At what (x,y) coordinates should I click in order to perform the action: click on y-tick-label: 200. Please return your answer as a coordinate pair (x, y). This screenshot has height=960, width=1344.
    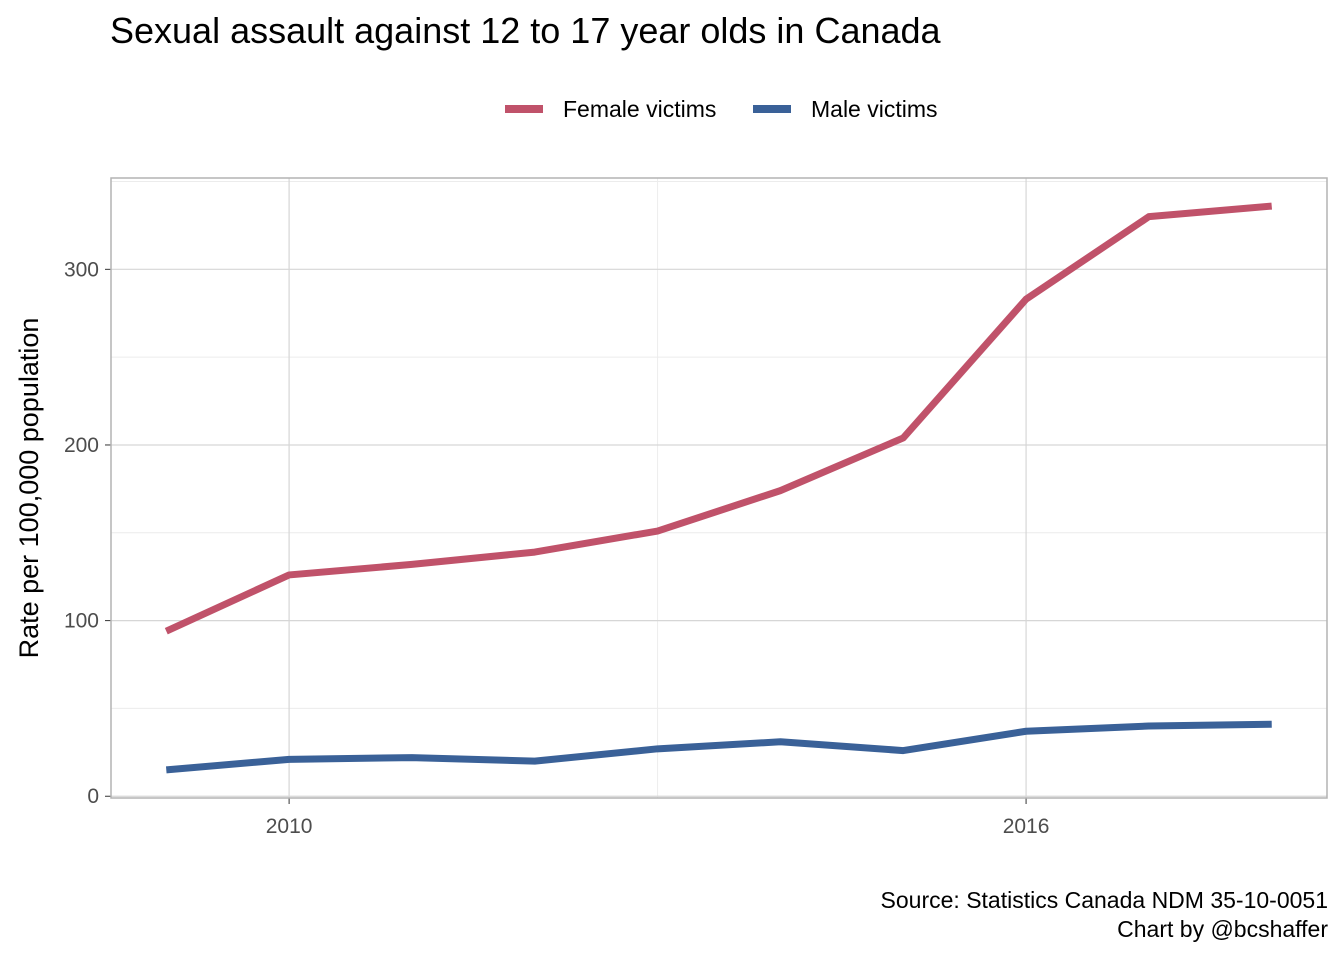
    Looking at the image, I should click on (81, 445).